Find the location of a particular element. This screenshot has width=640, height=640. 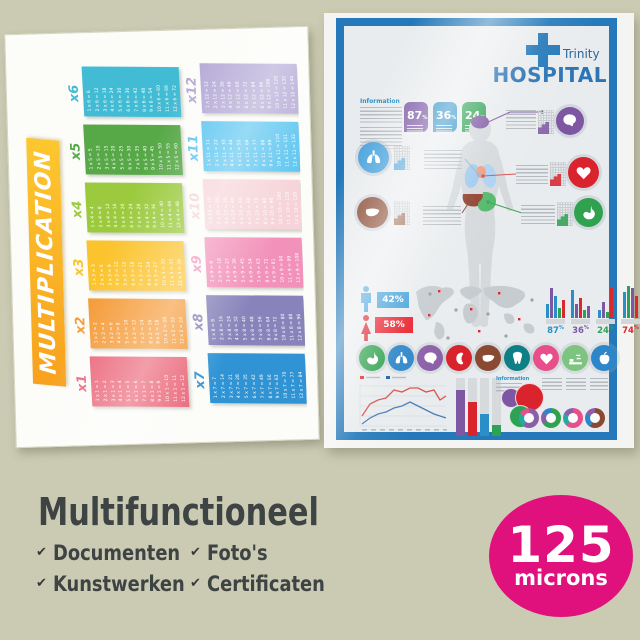

mini-bar-group: 74% is located at coordinates (630, 309).